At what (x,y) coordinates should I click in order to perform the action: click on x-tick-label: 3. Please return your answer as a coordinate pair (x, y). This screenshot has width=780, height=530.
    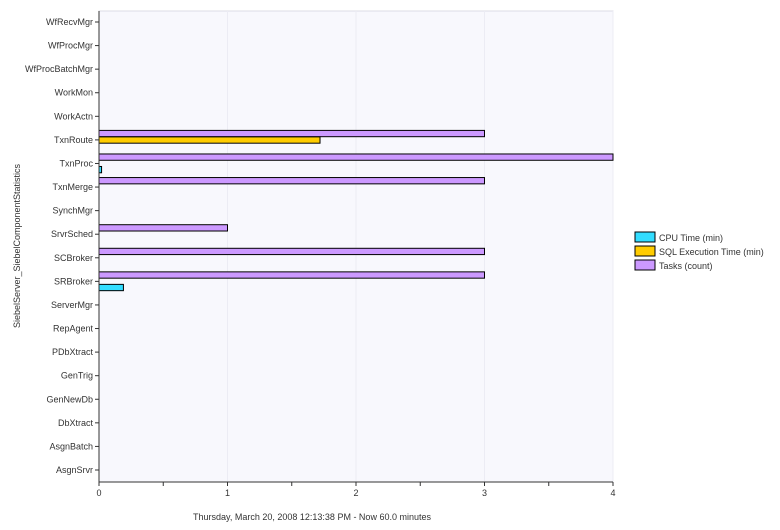
    Looking at the image, I should click on (484, 493).